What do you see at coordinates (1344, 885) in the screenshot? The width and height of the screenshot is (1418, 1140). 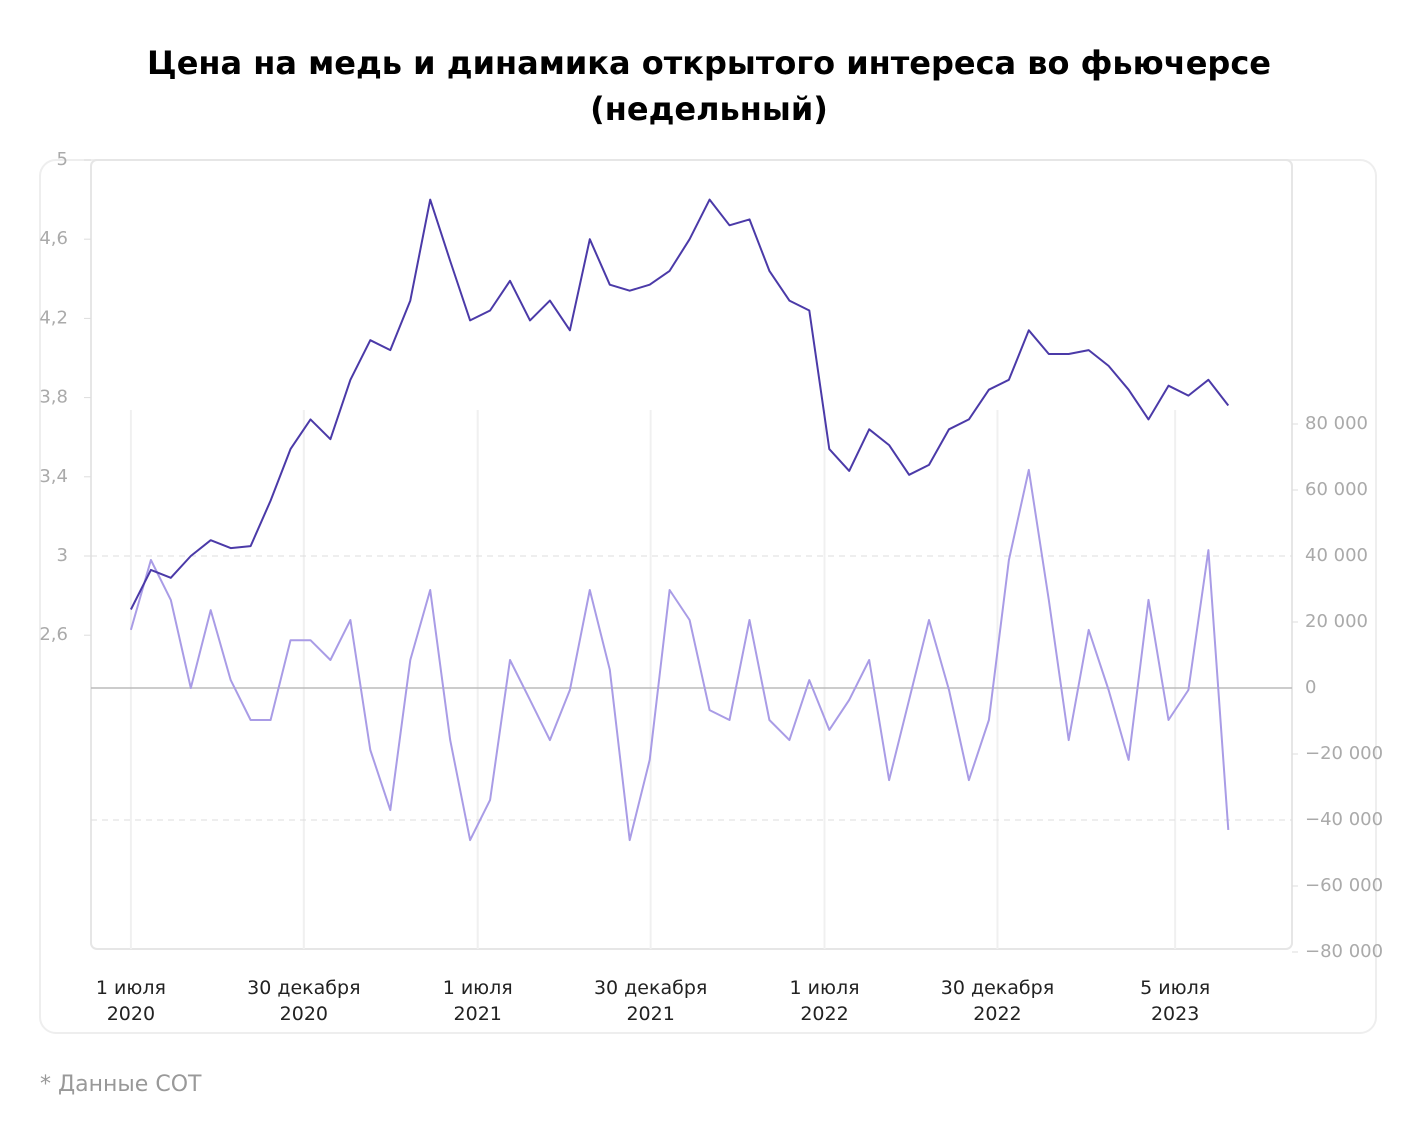 I see `y2-tick-label: −60 000` at bounding box center [1344, 885].